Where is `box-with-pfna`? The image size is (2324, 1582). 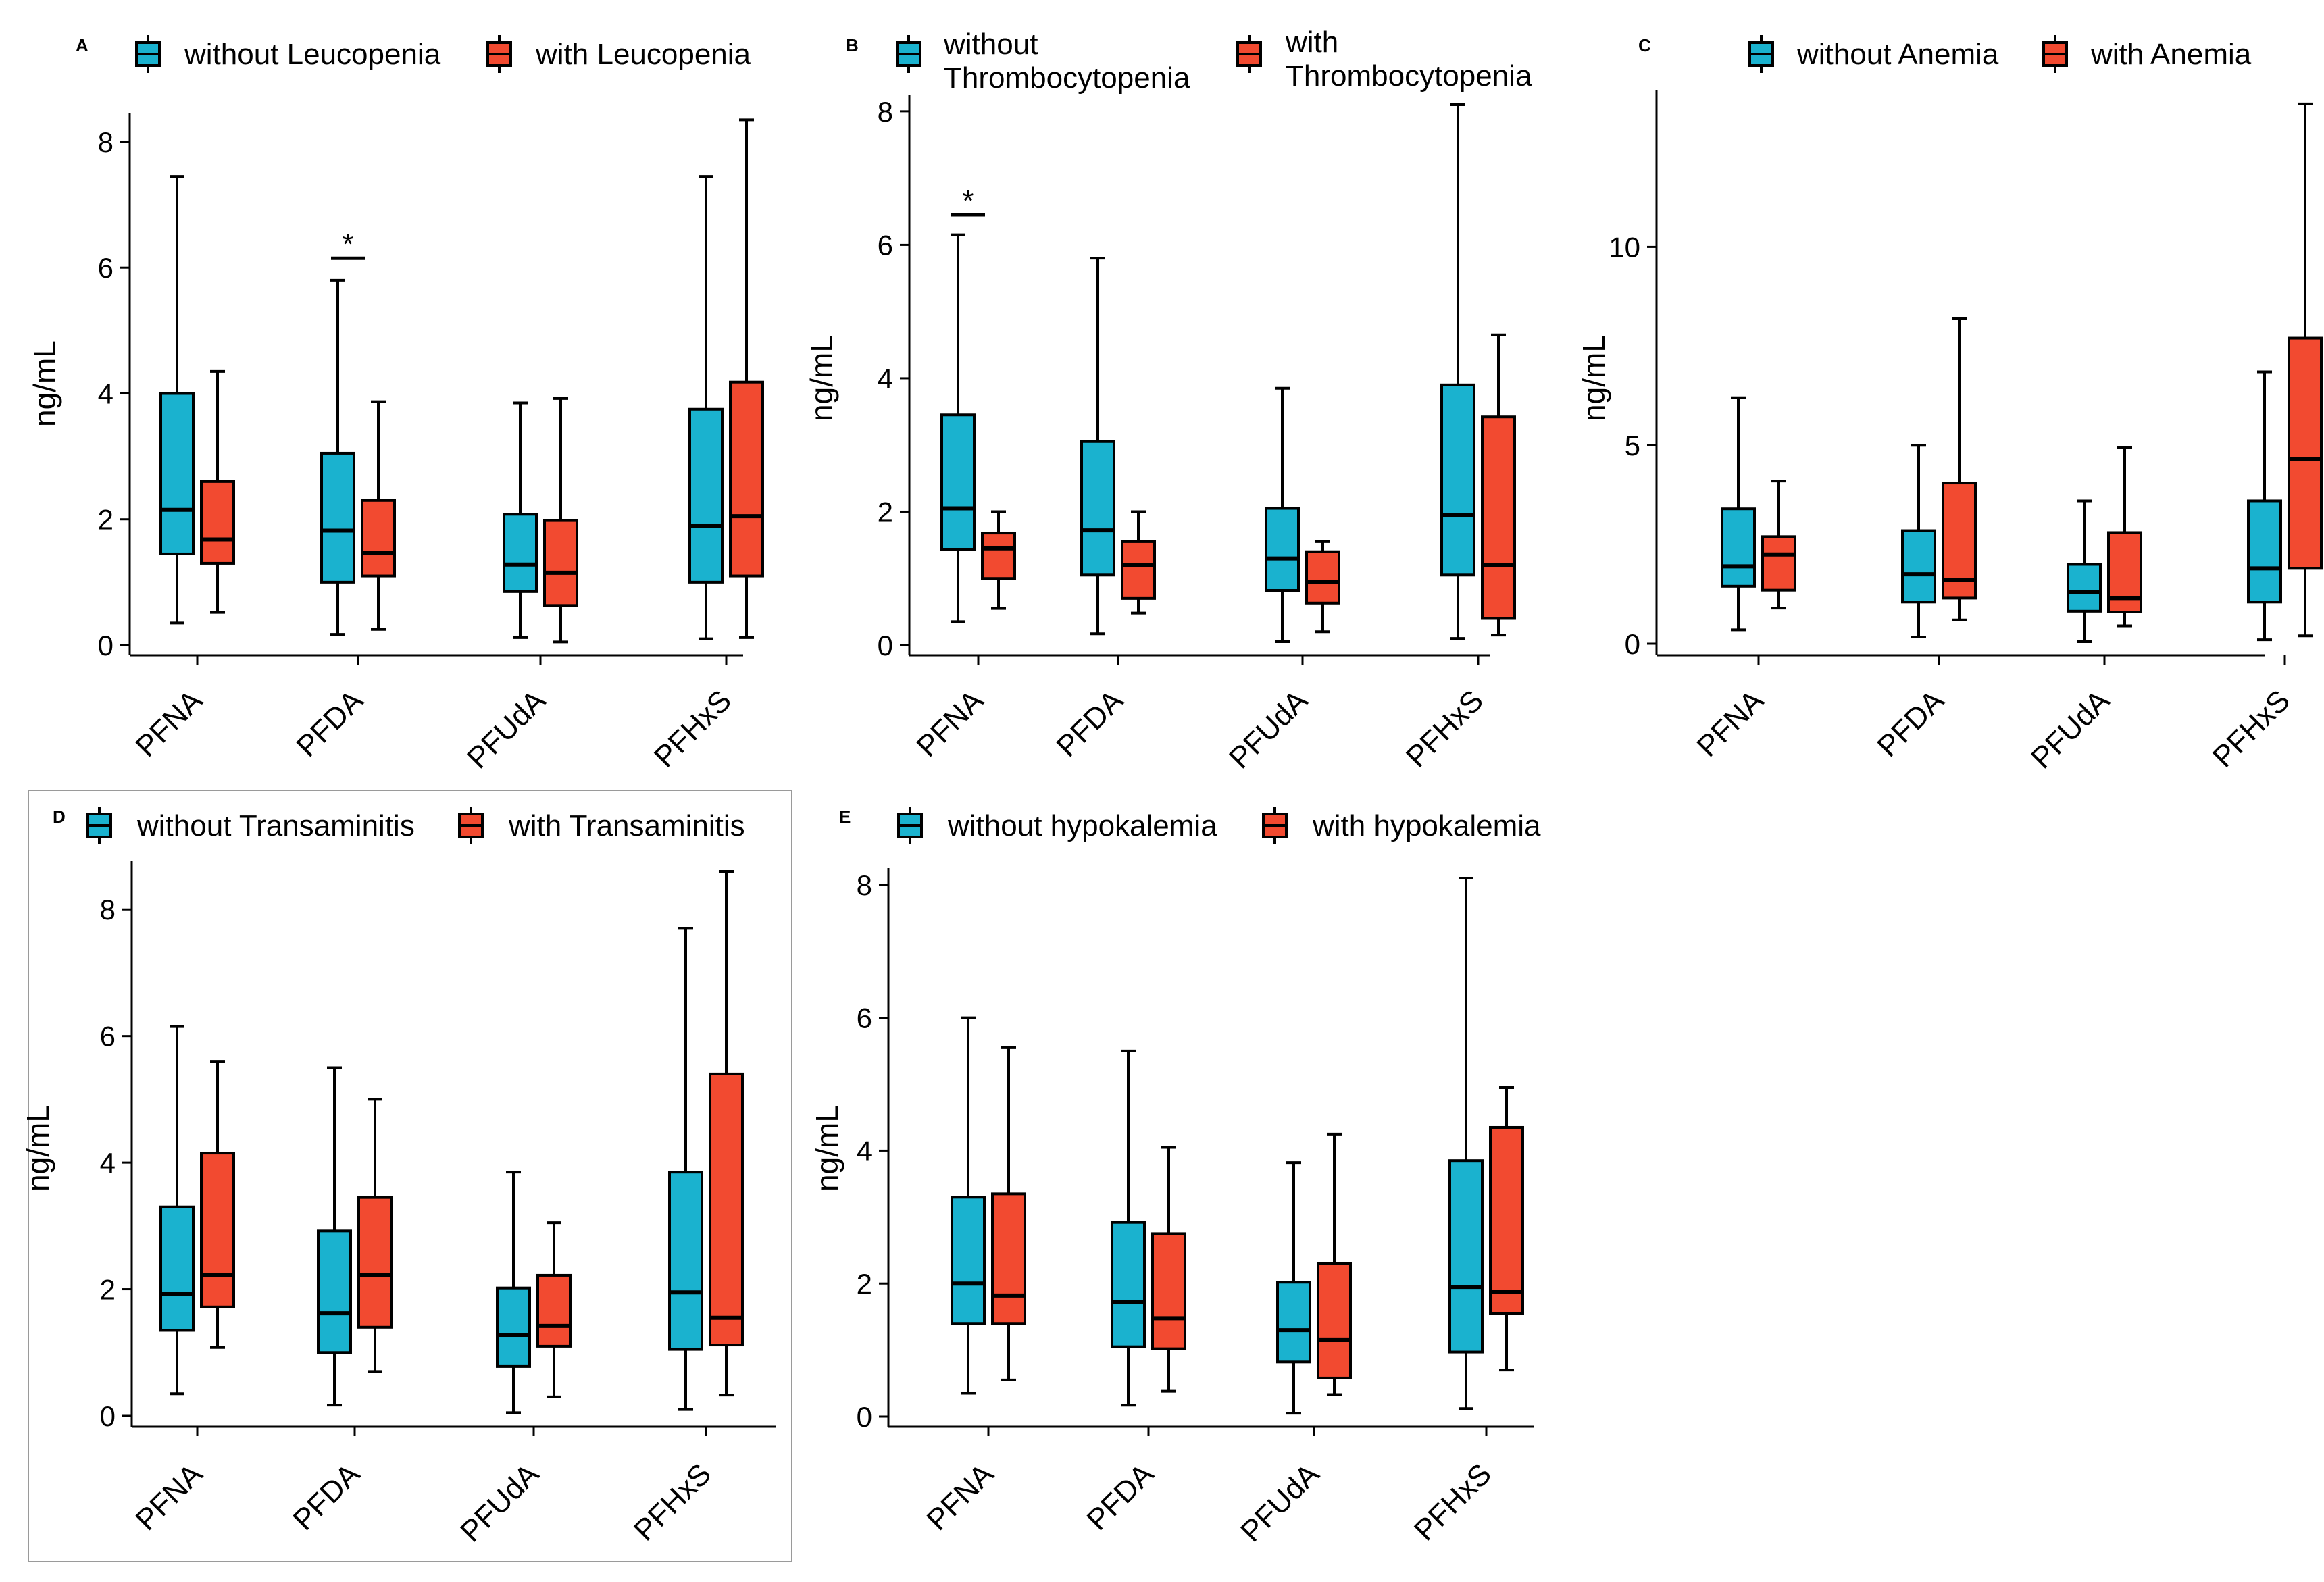
box-with-pfna is located at coordinates (1778, 545).